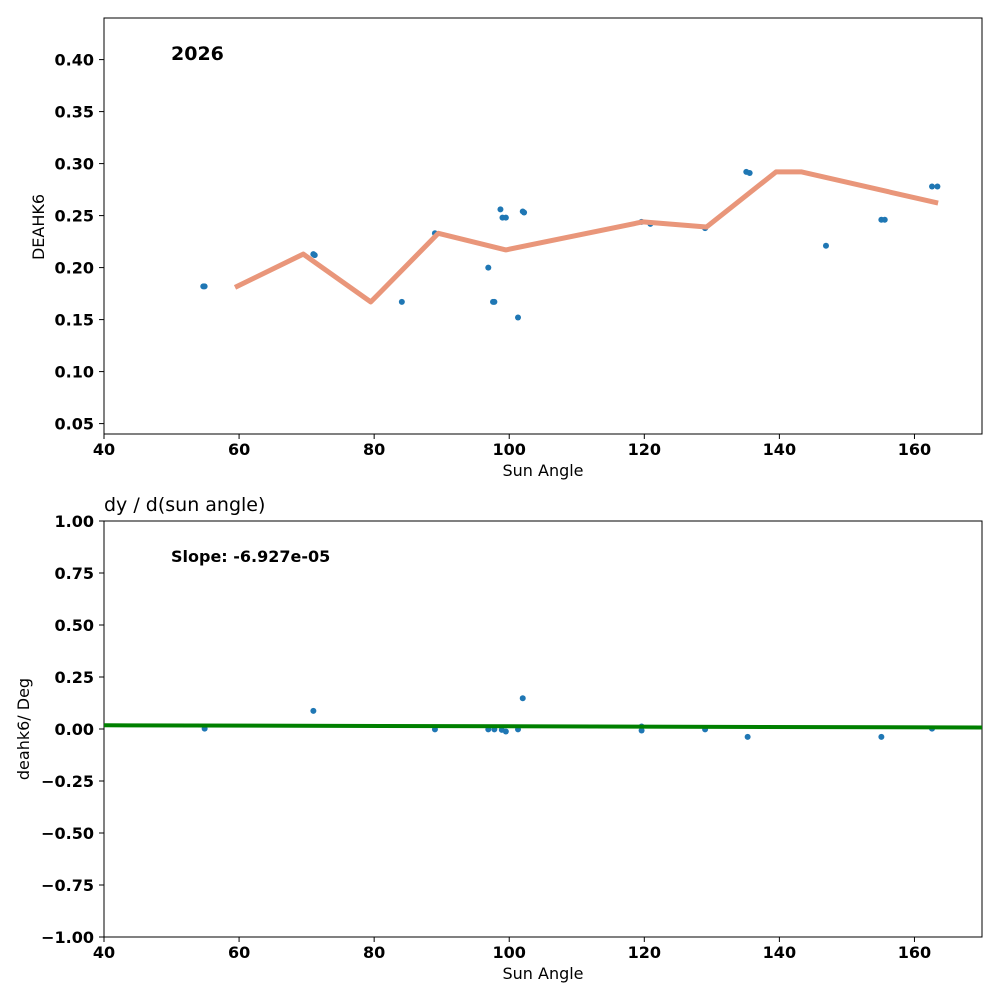  I want to click on linear-fit-line, so click(543, 726).